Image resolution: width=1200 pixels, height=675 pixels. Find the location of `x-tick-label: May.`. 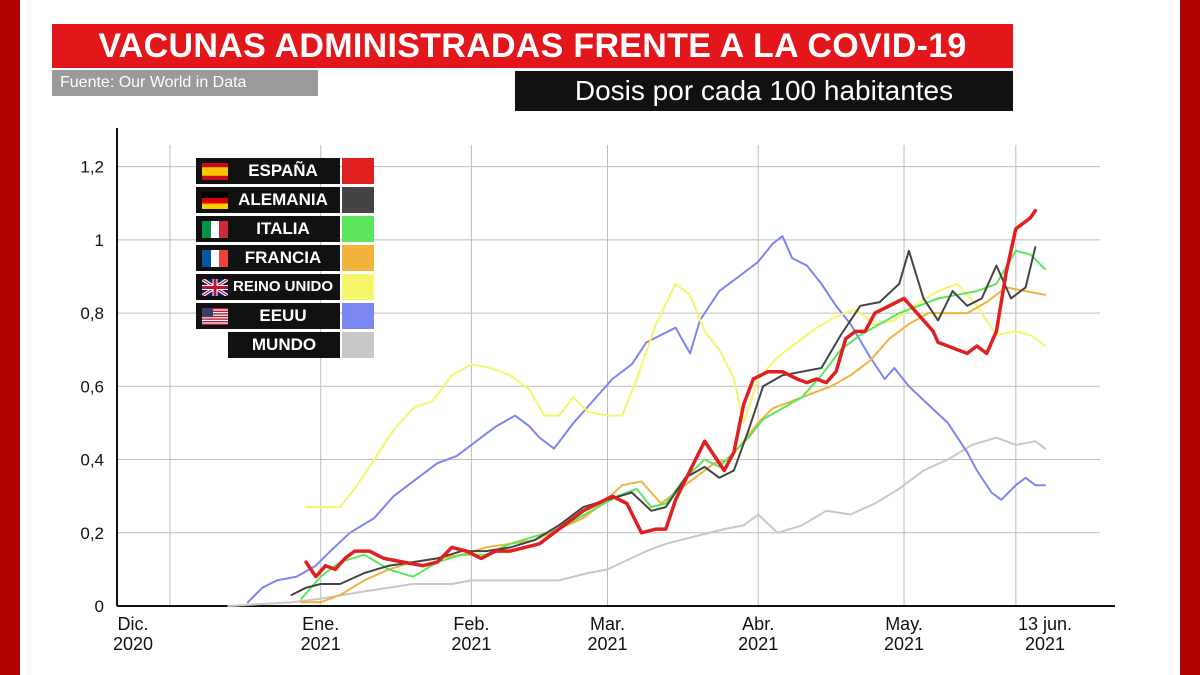

x-tick-label: May. is located at coordinates (904, 624).